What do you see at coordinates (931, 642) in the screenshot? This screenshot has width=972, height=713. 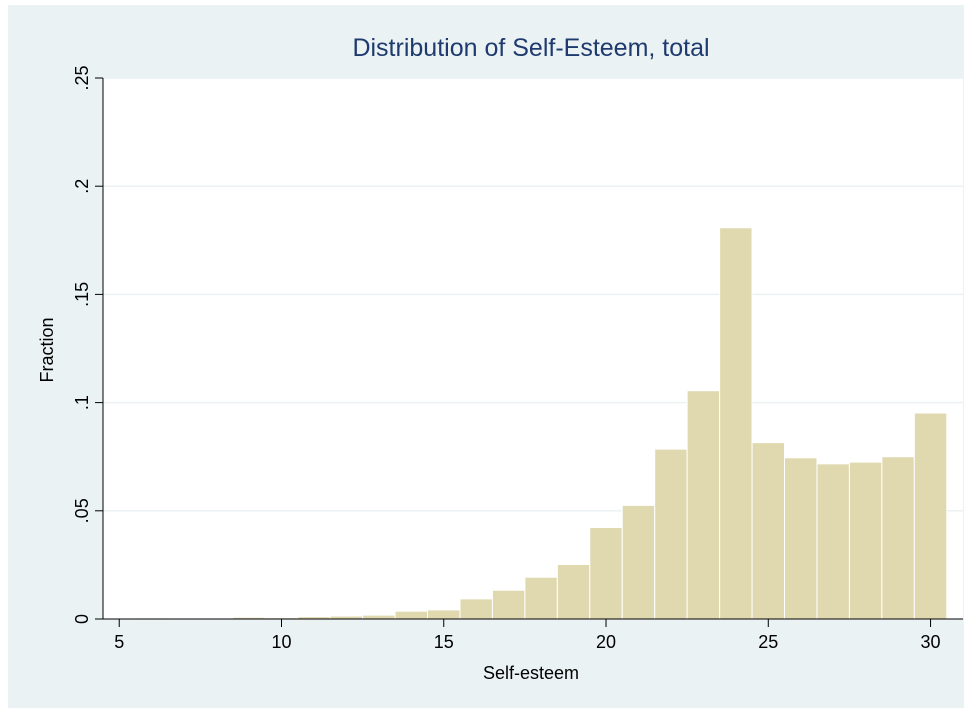 I see `x-tick-label: 30` at bounding box center [931, 642].